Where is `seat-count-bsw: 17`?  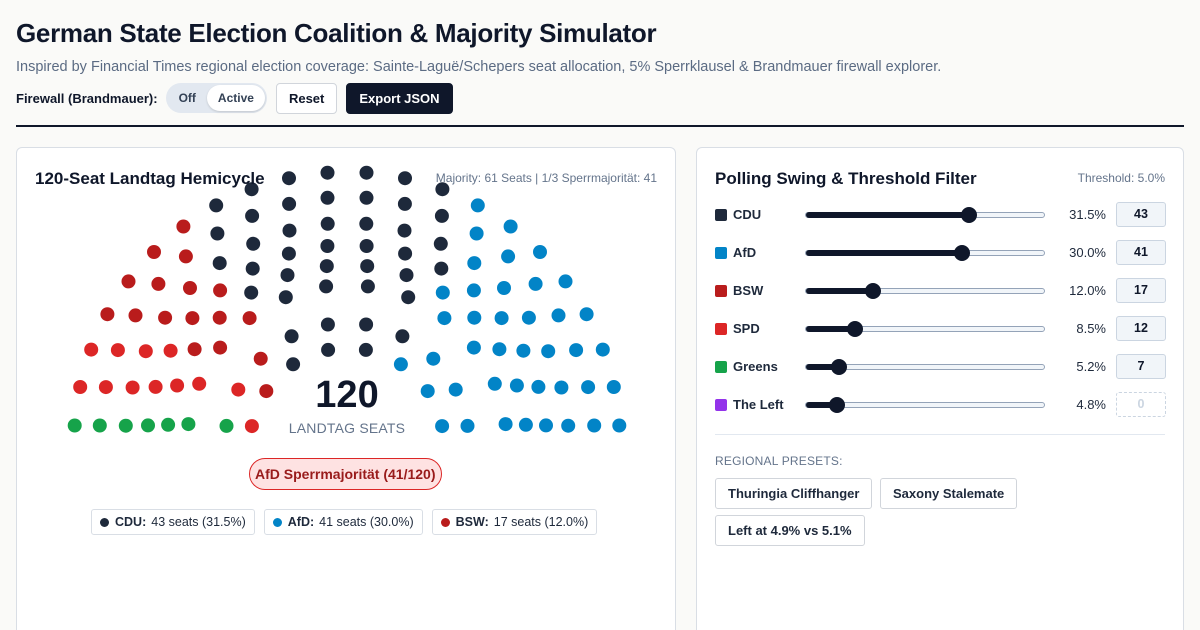
seat-count-bsw: 17 is located at coordinates (1141, 290).